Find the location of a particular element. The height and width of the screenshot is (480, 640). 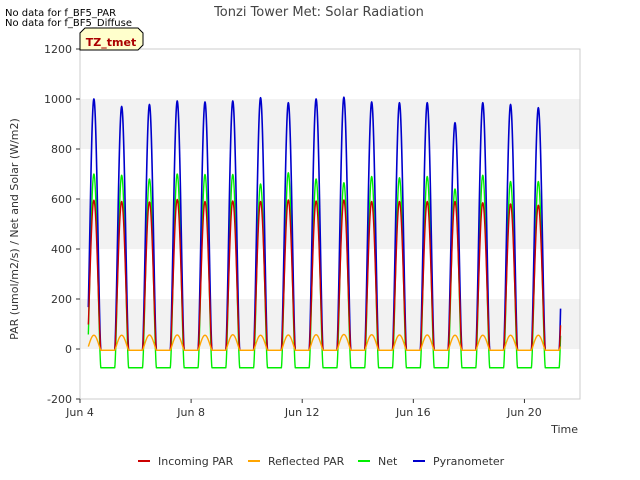

series-line-reflected-par is located at coordinates (324, 342).